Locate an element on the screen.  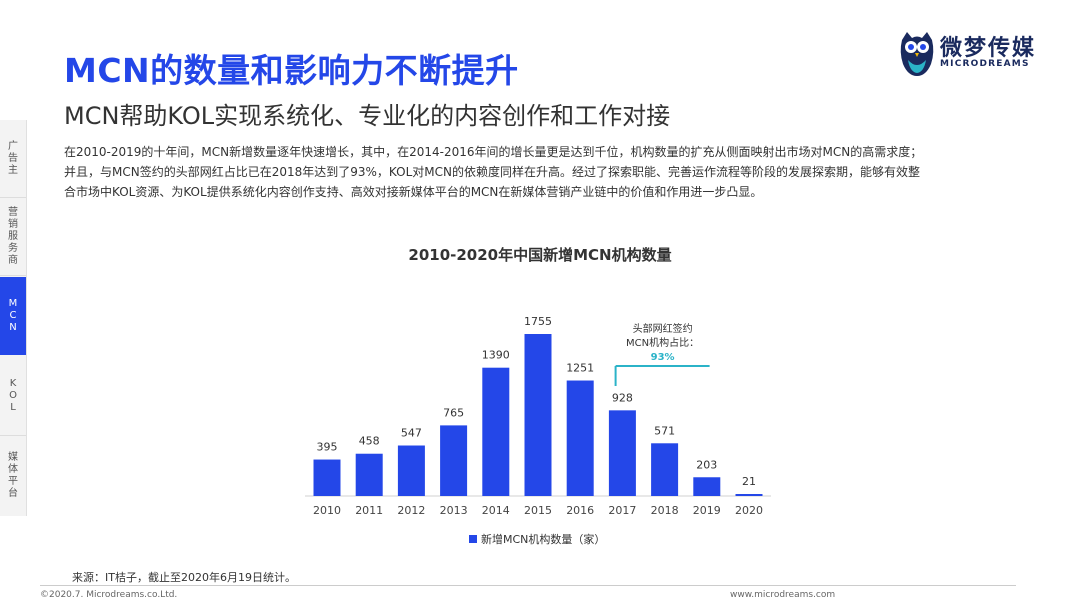
bar-2018 is located at coordinates (665, 469).